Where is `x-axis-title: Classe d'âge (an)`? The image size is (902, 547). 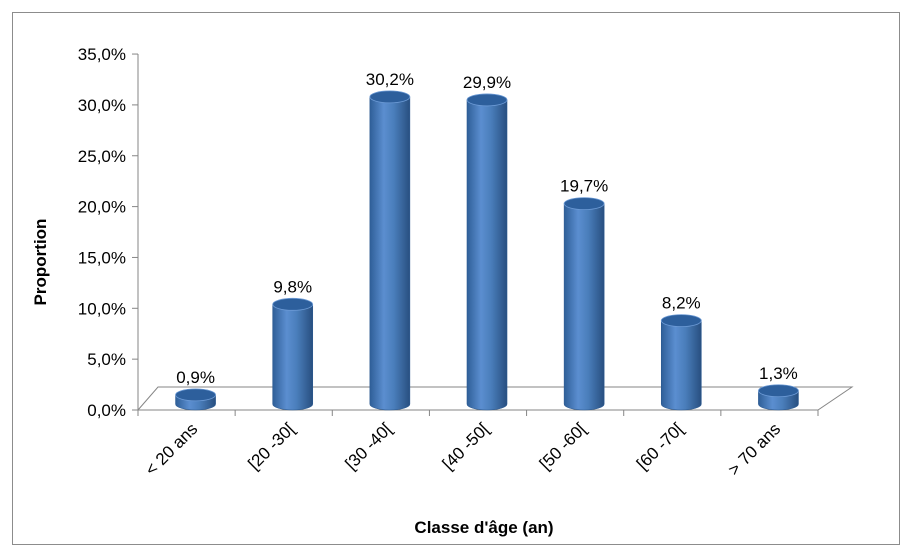
x-axis-title: Classe d'âge (an) is located at coordinates (483, 527).